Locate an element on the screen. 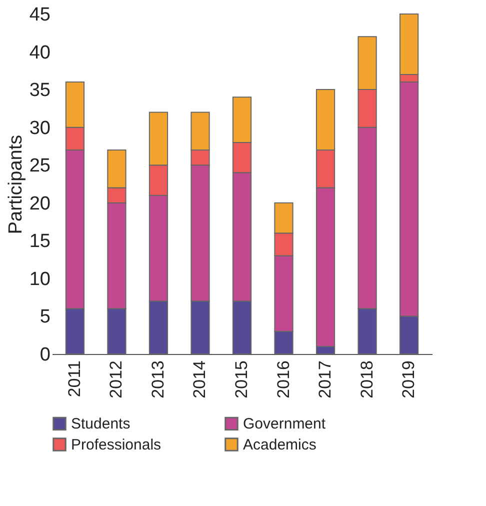  x-tick-label: 2011 is located at coordinates (74, 379).